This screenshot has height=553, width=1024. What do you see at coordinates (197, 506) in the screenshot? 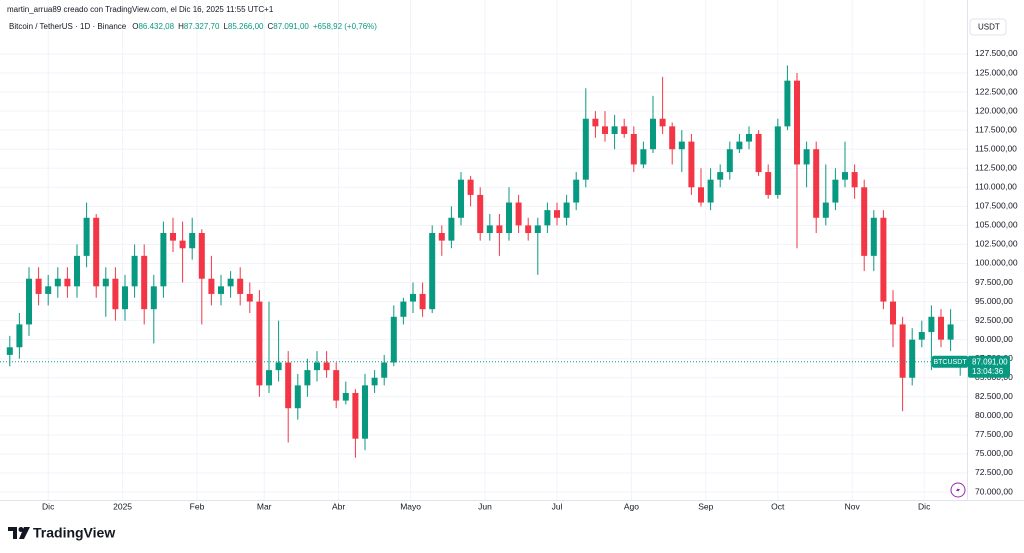
I see `x-tick-label: Feb` at bounding box center [197, 506].